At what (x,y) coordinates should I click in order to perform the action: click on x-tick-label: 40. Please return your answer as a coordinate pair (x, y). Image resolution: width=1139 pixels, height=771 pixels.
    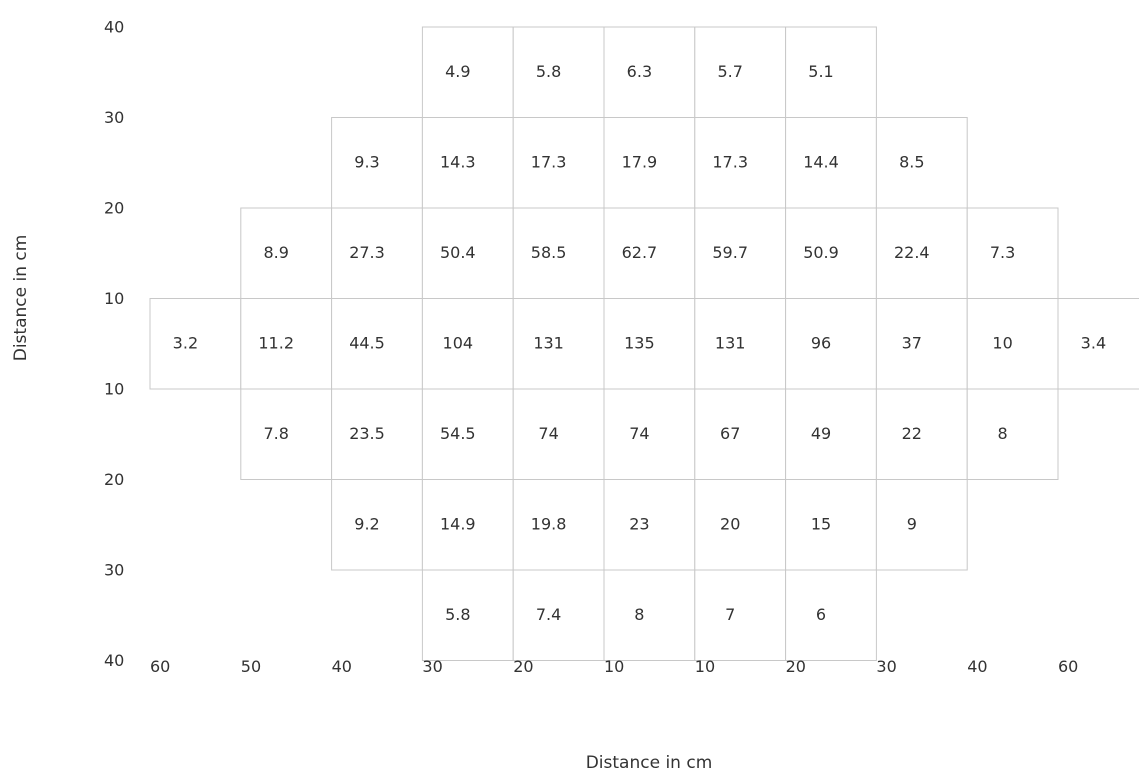
    Looking at the image, I should click on (977, 666).